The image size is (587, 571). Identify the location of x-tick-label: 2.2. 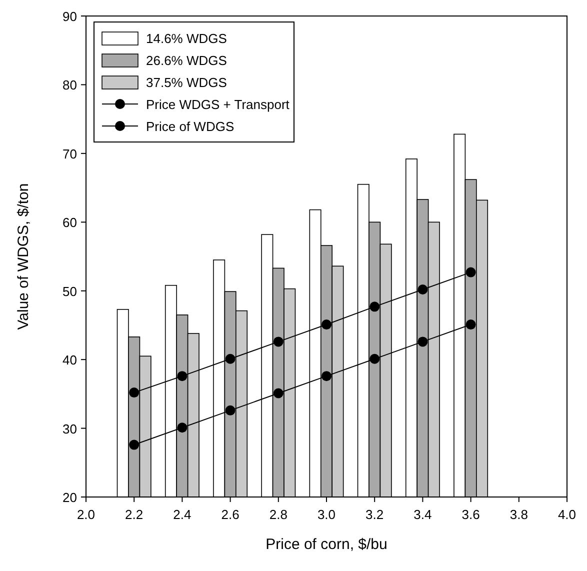
(134, 514).